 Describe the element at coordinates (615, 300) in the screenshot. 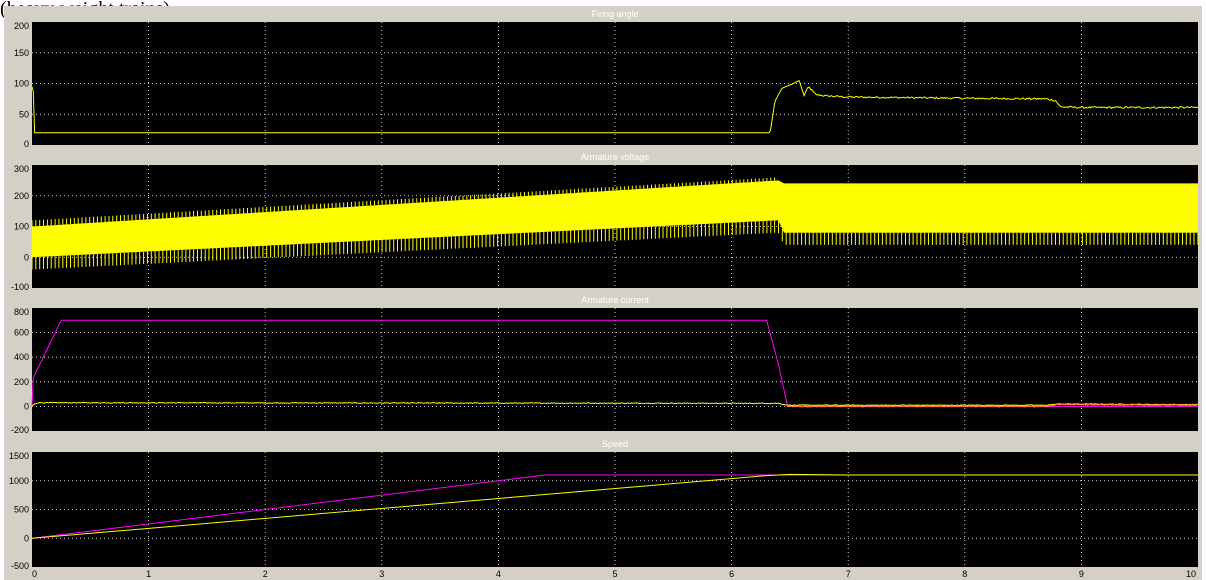

I see `panel-title: Armature current` at that location.